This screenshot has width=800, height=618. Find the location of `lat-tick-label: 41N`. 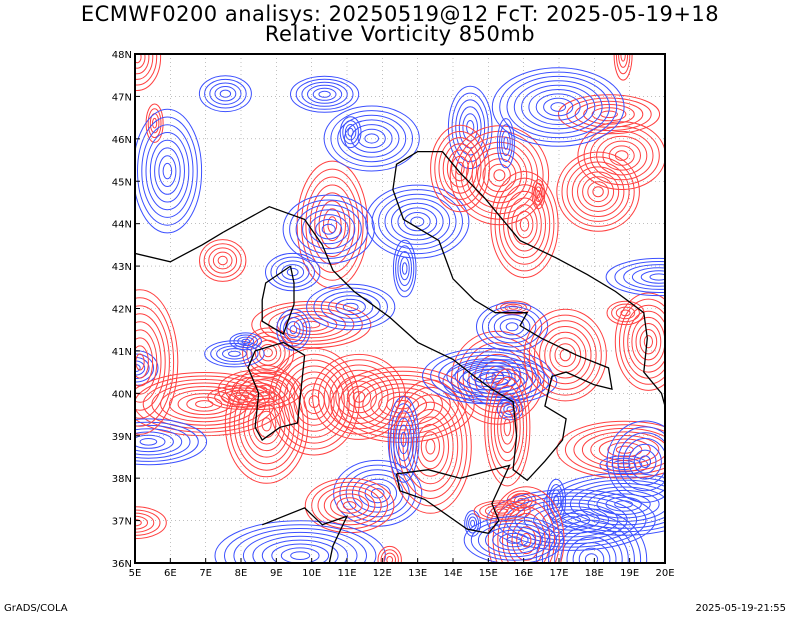

lat-tick-label: 41N is located at coordinates (122, 352).